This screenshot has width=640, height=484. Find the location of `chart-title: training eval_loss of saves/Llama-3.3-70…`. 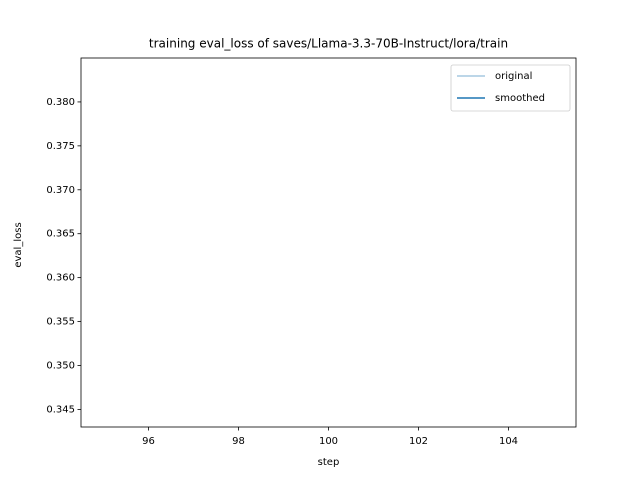

chart-title: training eval_loss of saves/Llama-3.3-70… is located at coordinates (328, 44).